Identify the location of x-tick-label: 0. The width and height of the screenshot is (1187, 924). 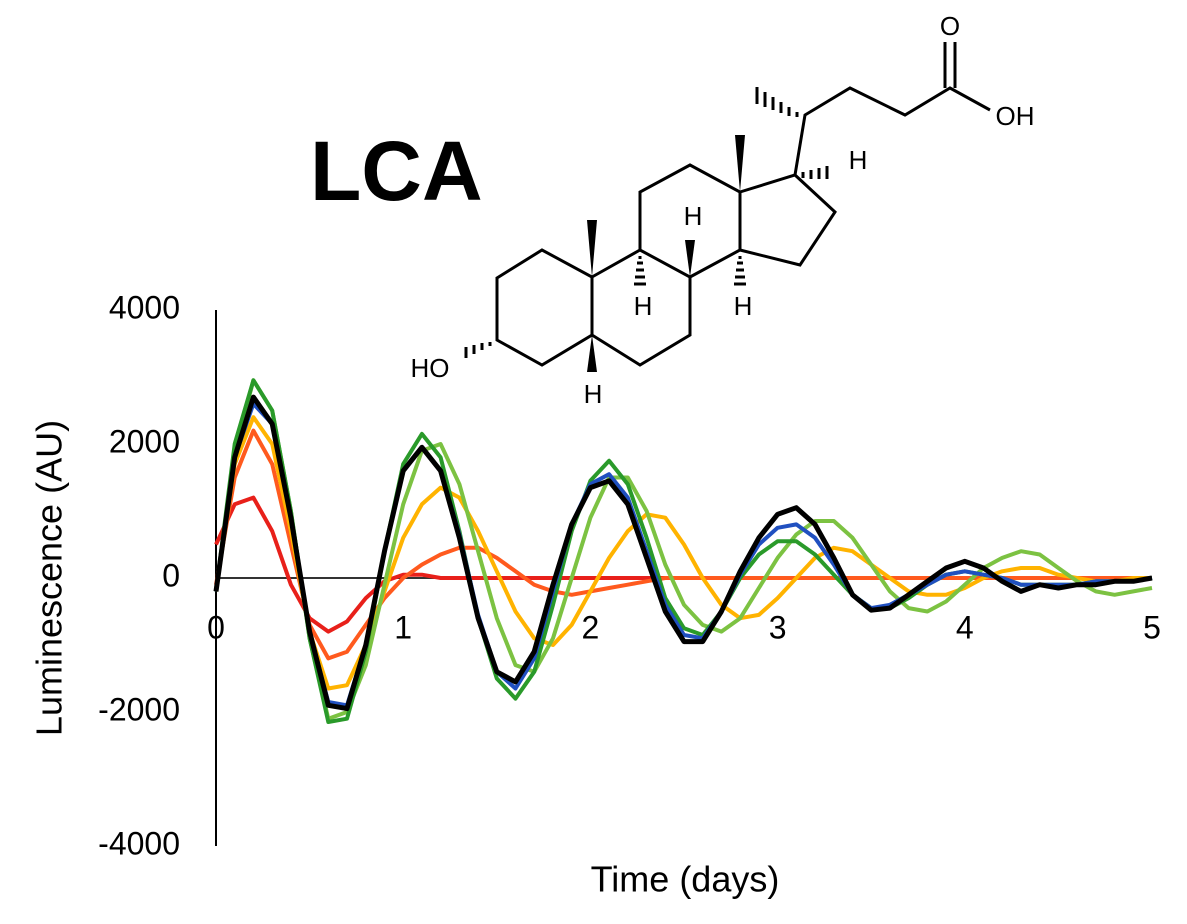
(216, 627).